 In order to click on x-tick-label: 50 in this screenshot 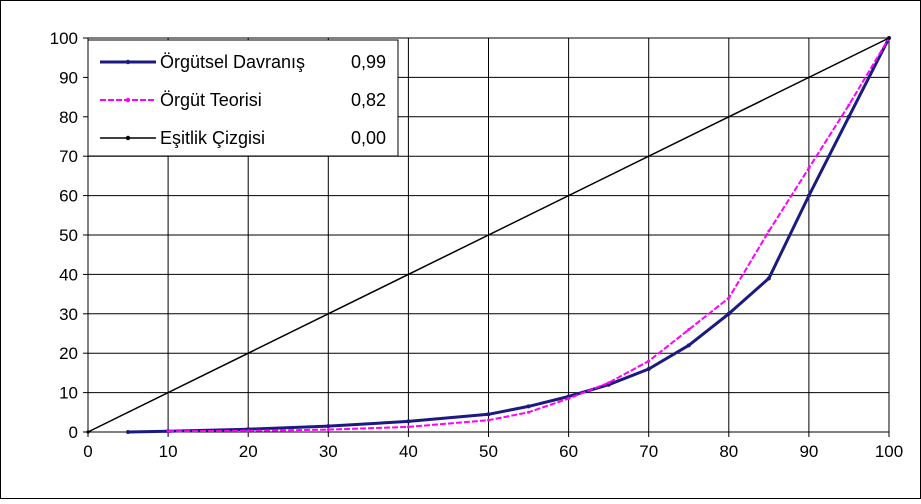, I will do `click(488, 451)`.